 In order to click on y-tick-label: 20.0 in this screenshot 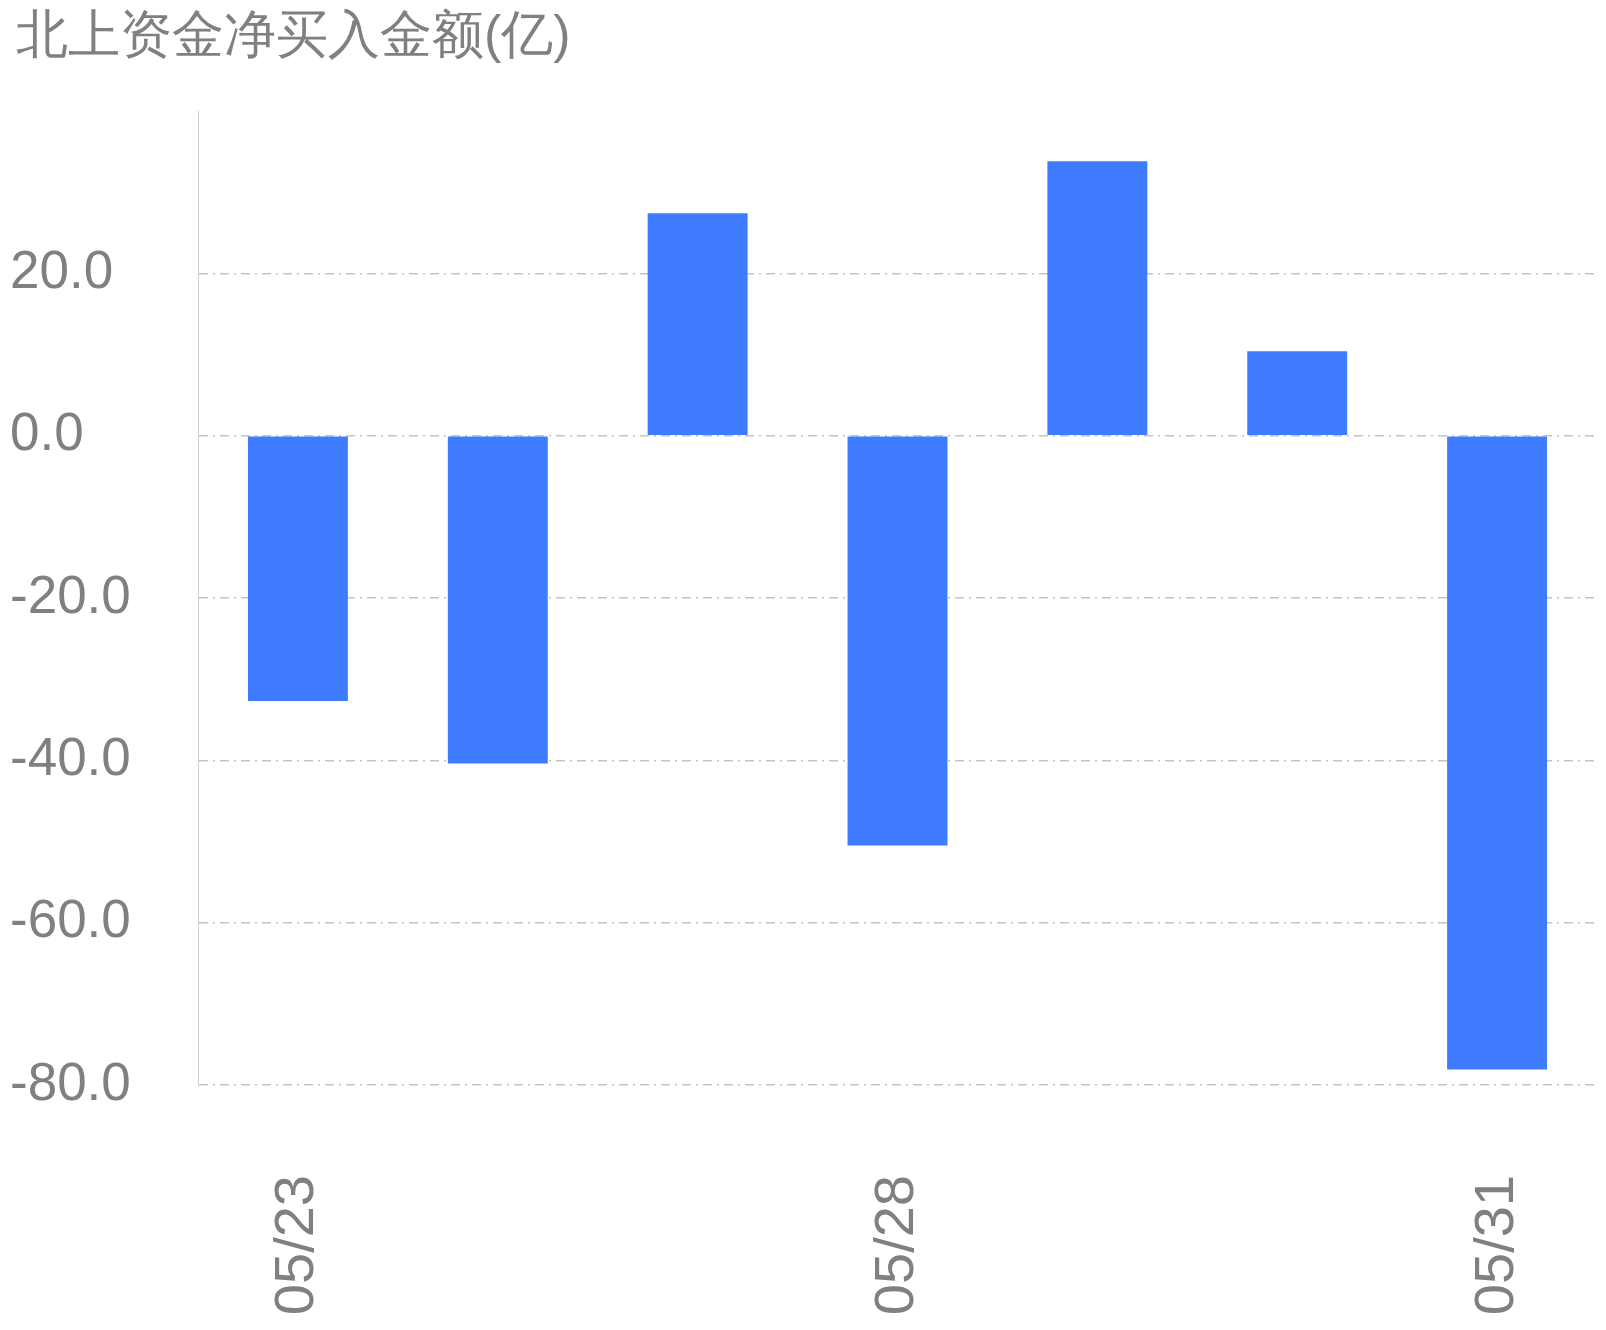, I will do `click(62, 269)`.